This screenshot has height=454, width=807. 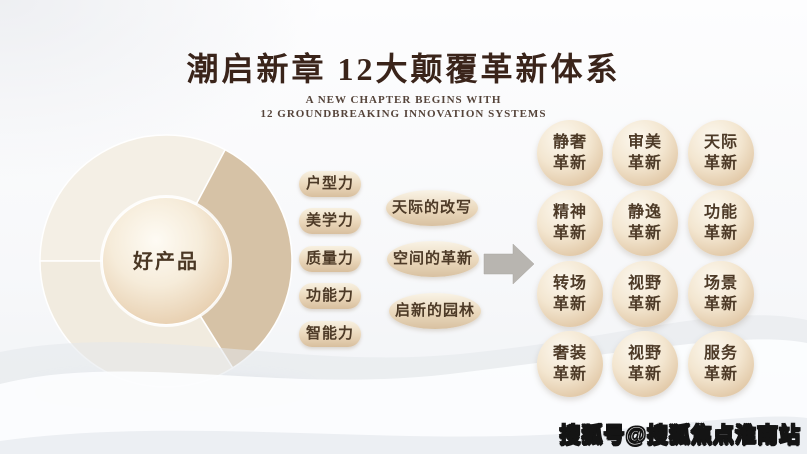 I want to click on innovation-line1: 转场, so click(x=569, y=283).